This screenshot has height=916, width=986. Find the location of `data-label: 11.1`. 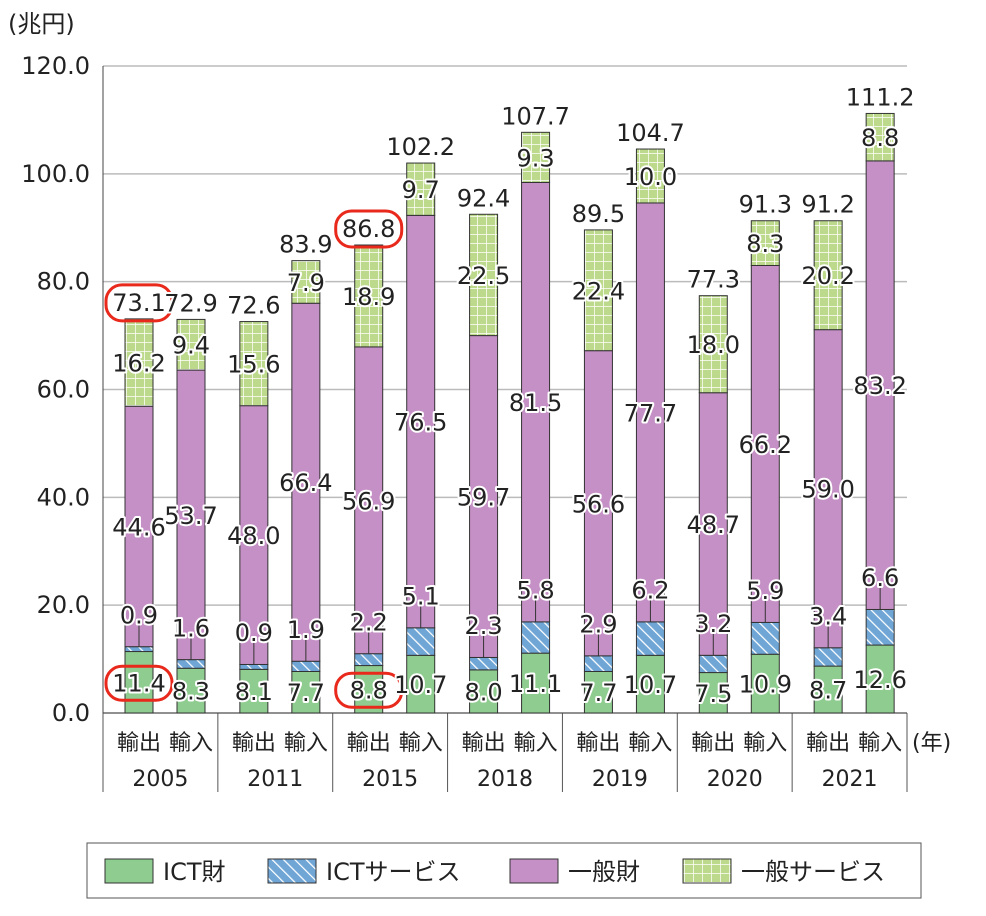

data-label: 11.1 is located at coordinates (535, 684).